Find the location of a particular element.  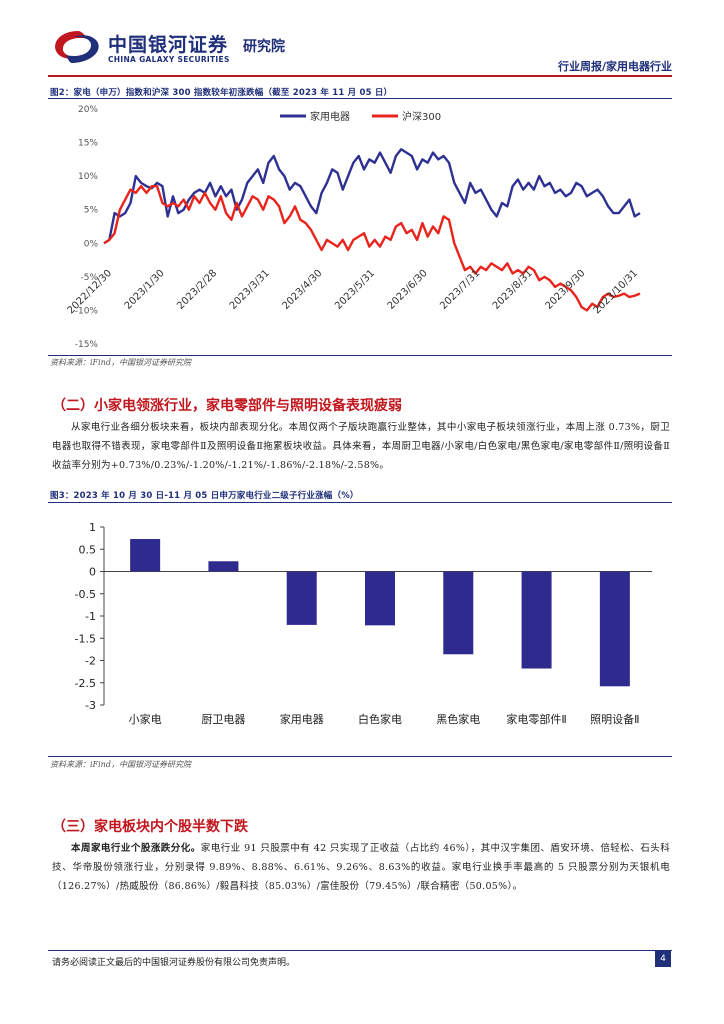

brand-name-cn: 中国银河证券 is located at coordinates (168, 45).